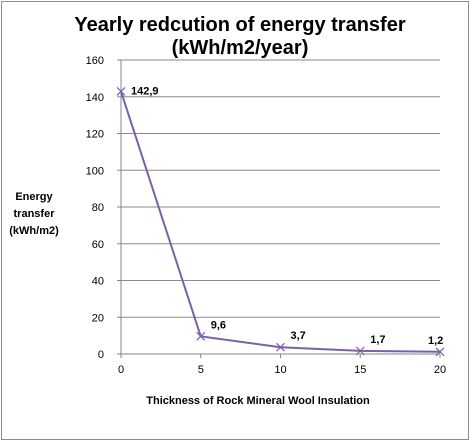 The image size is (472, 443). I want to click on y-tick-label-6: 120, so click(95, 135).